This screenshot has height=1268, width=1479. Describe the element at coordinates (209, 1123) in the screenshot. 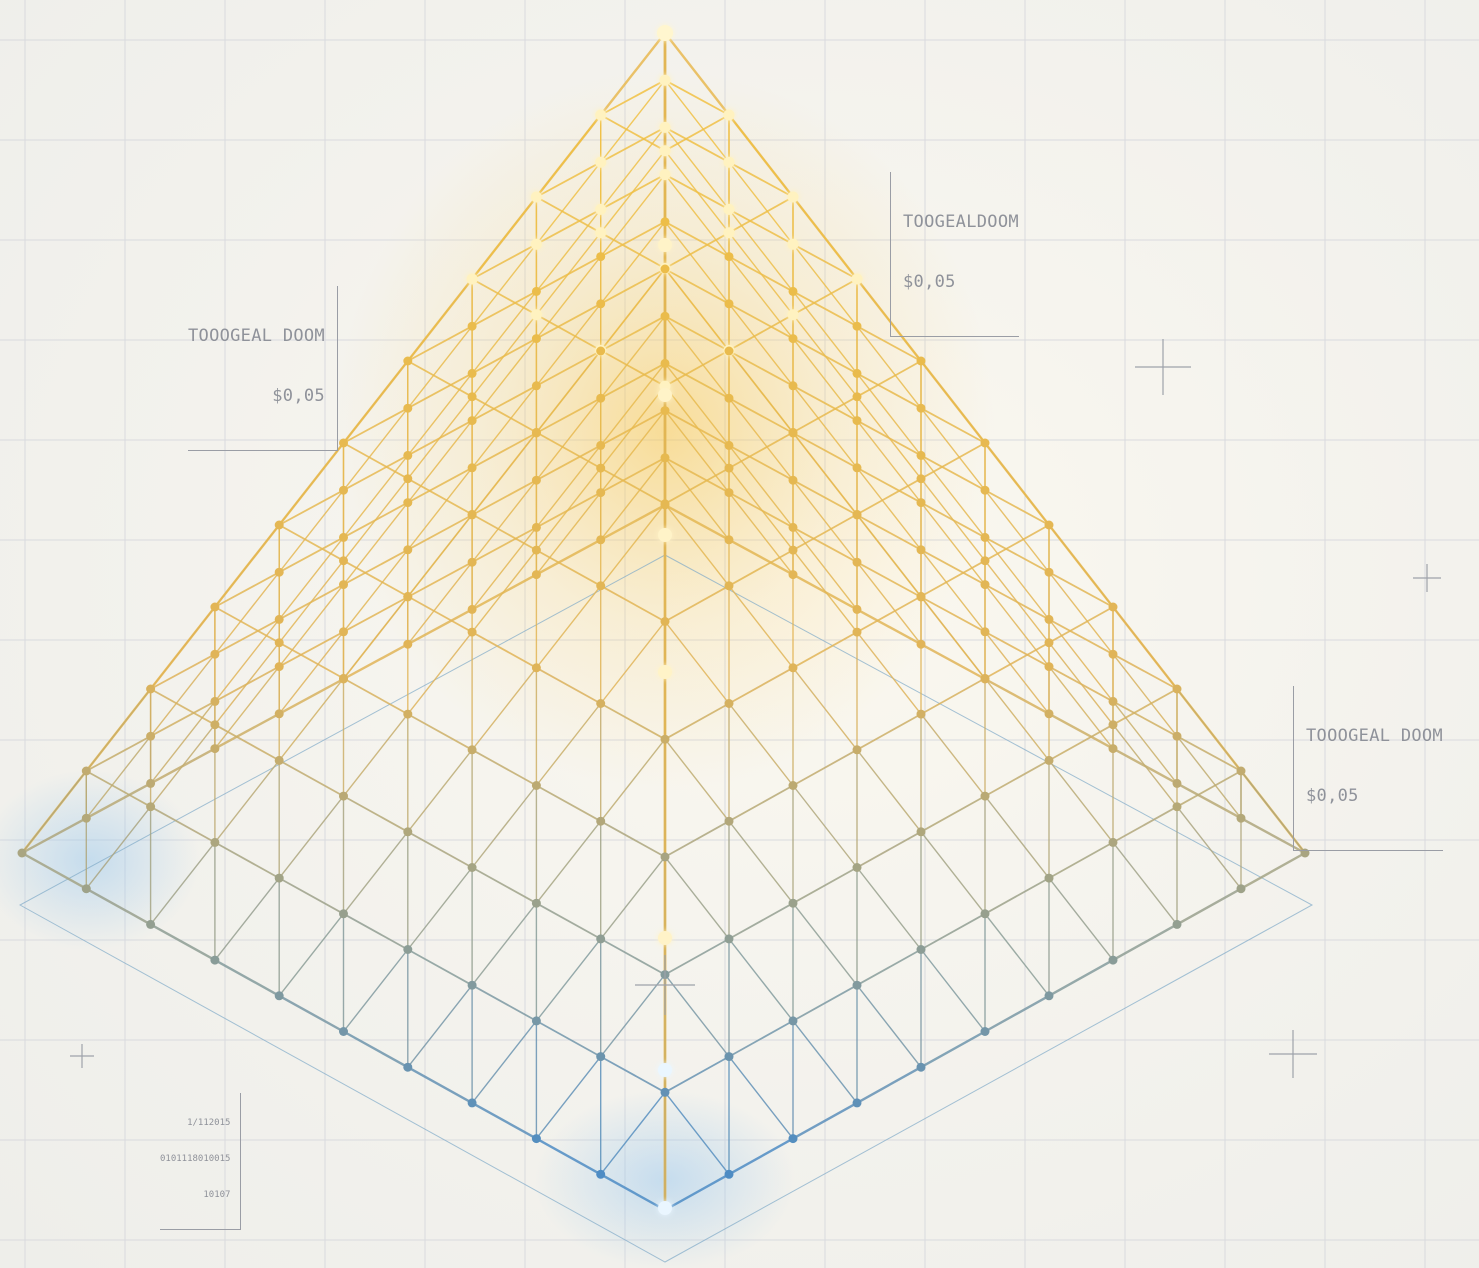

I see `annotation-code-line-1: 1/112015` at that location.